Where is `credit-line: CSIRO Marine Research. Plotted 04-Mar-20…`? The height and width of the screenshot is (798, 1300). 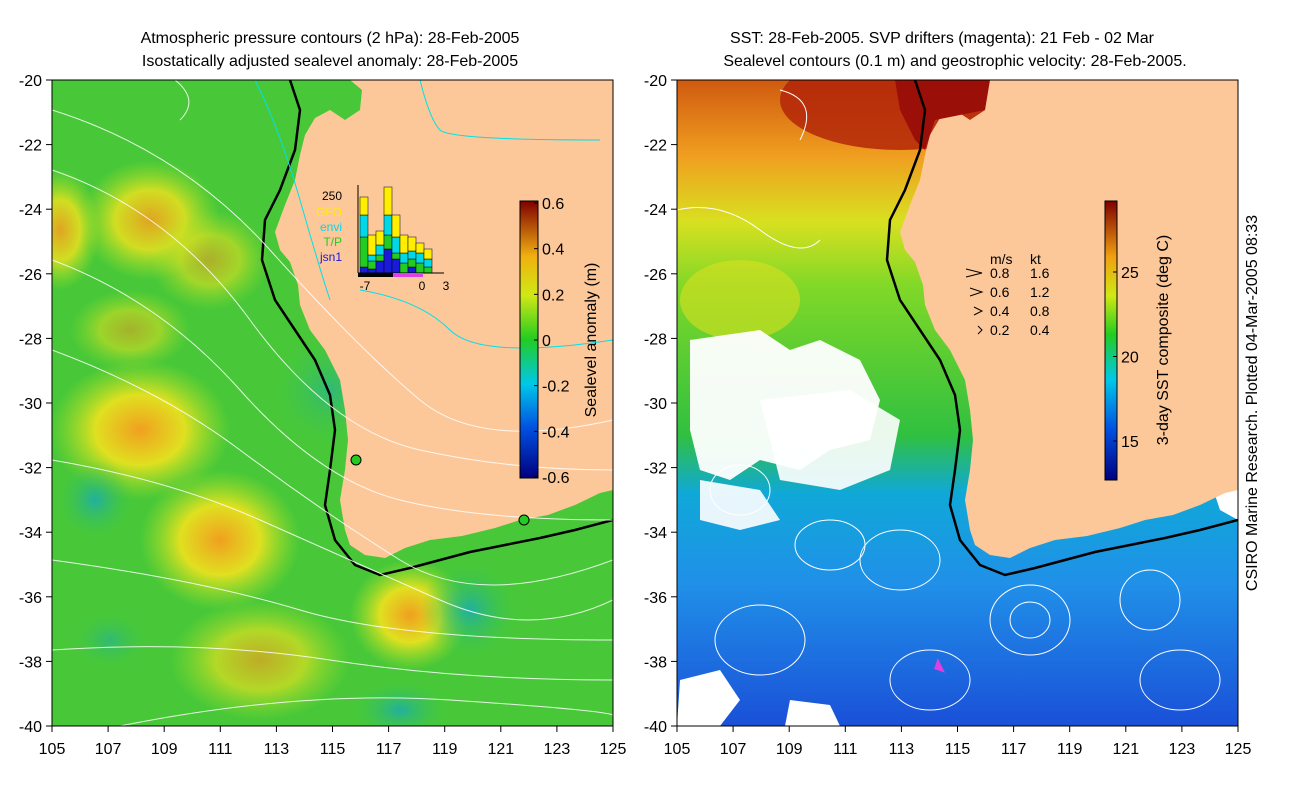
credit-line: CSIRO Marine Research. Plotted 04-Mar-20… is located at coordinates (1252, 403).